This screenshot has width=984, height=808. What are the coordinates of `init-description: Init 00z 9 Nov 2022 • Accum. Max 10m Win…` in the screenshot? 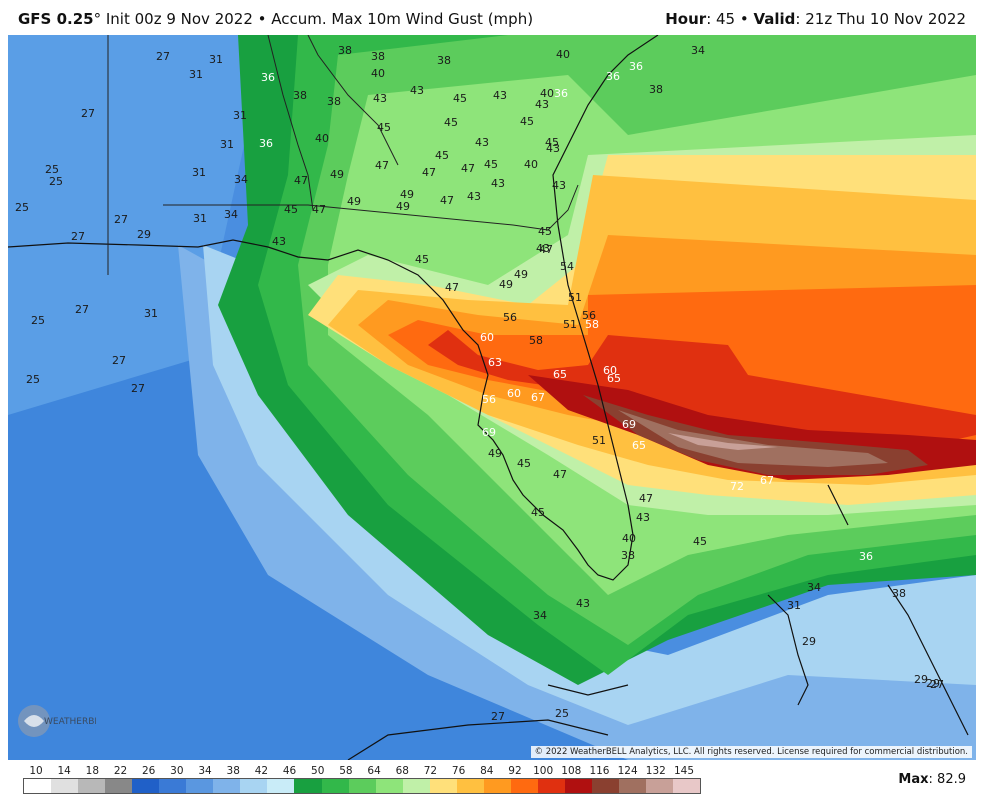 It's located at (317, 19).